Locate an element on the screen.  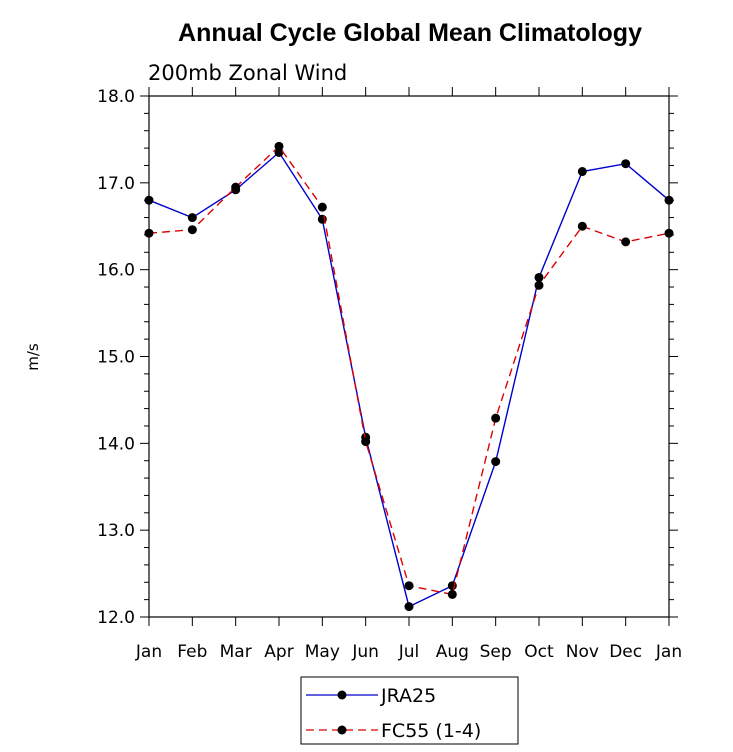
x-tick-label: Jul is located at coordinates (409, 652).